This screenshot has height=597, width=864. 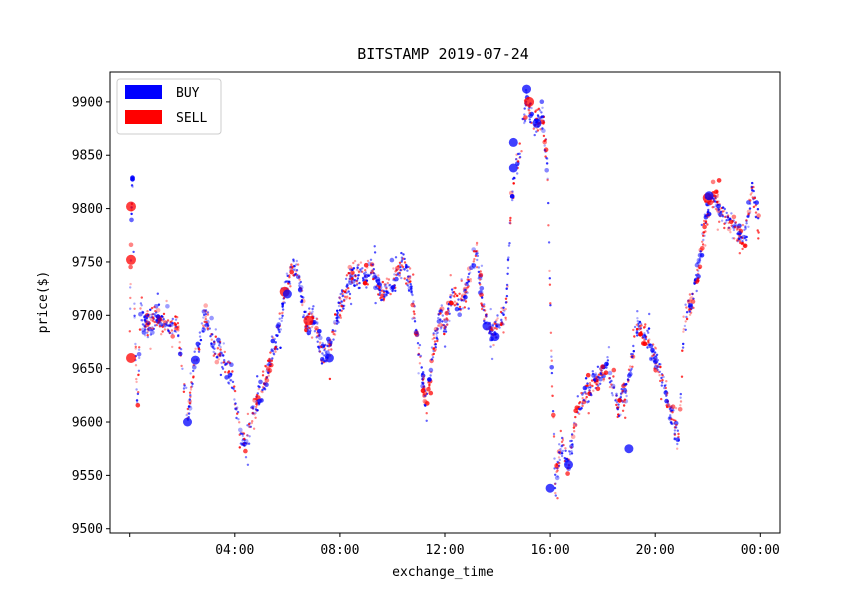 What do you see at coordinates (143, 117) in the screenshot?
I see `legend-sell-swatch` at bounding box center [143, 117].